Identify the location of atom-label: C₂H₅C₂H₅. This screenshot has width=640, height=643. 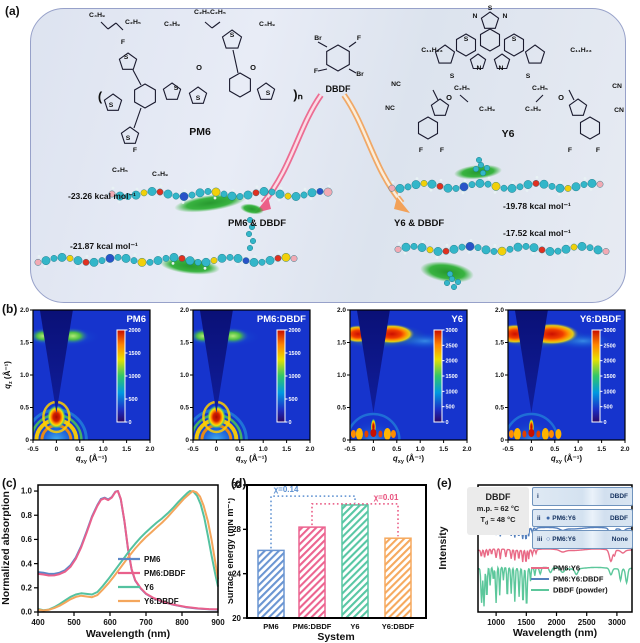
(210, 12).